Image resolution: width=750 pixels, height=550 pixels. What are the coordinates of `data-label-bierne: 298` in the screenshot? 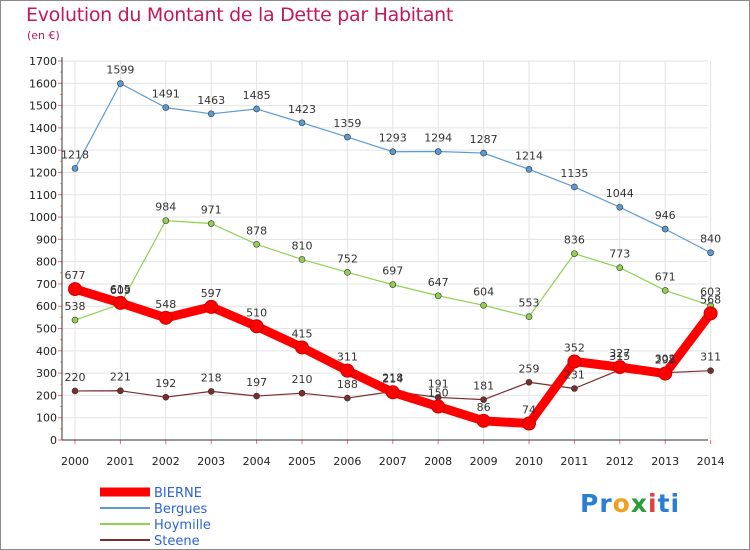 It's located at (665, 360).